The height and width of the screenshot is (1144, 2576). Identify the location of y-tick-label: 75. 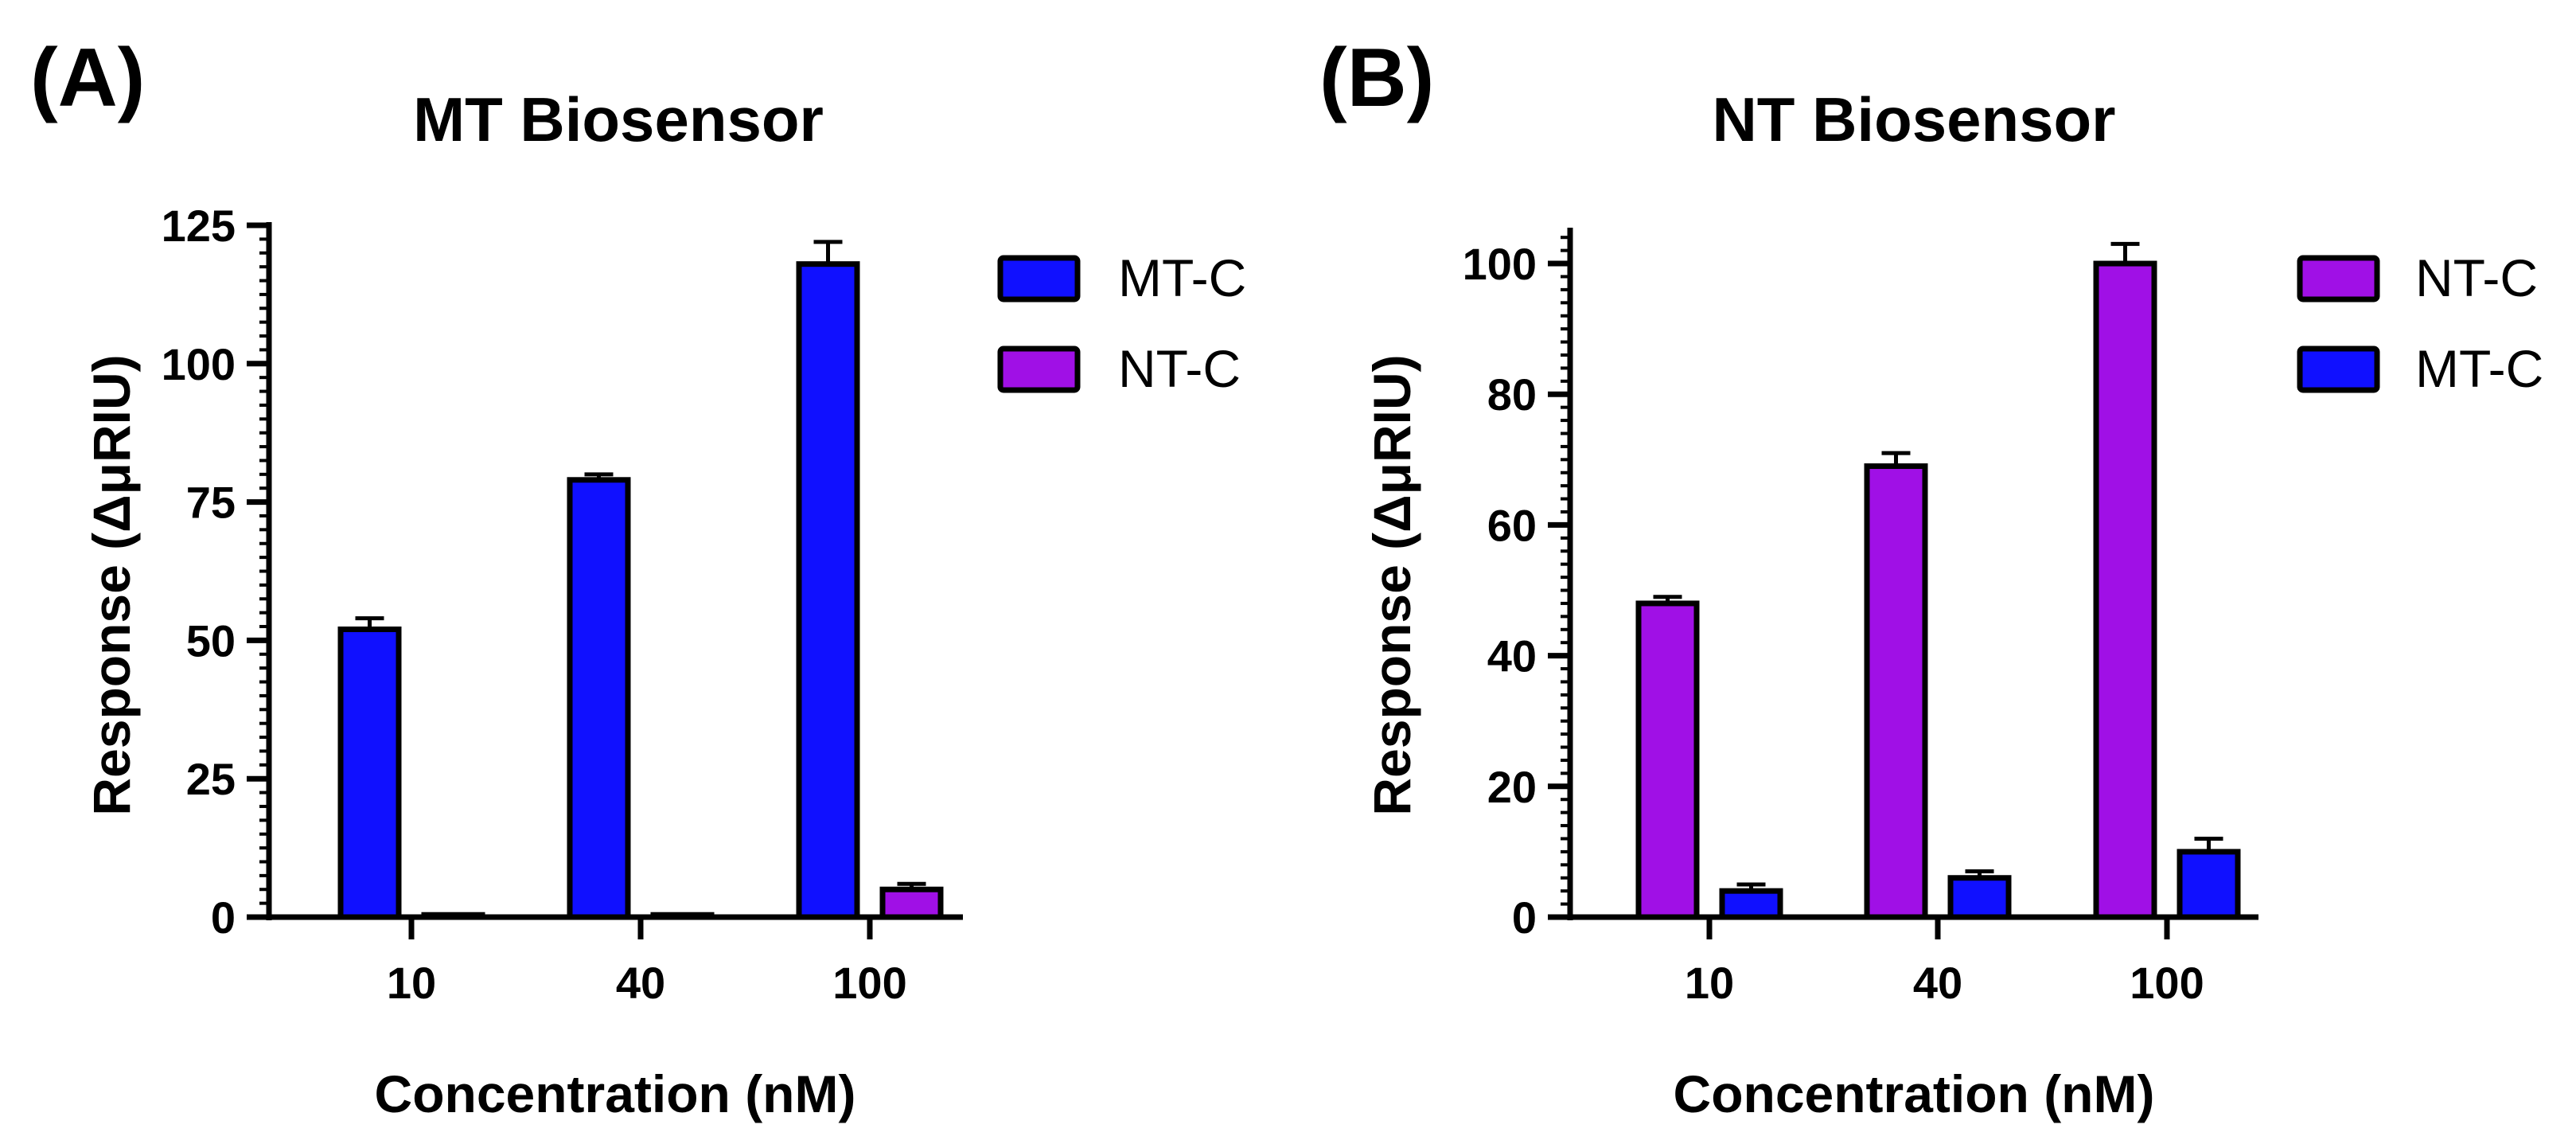
(211, 503).